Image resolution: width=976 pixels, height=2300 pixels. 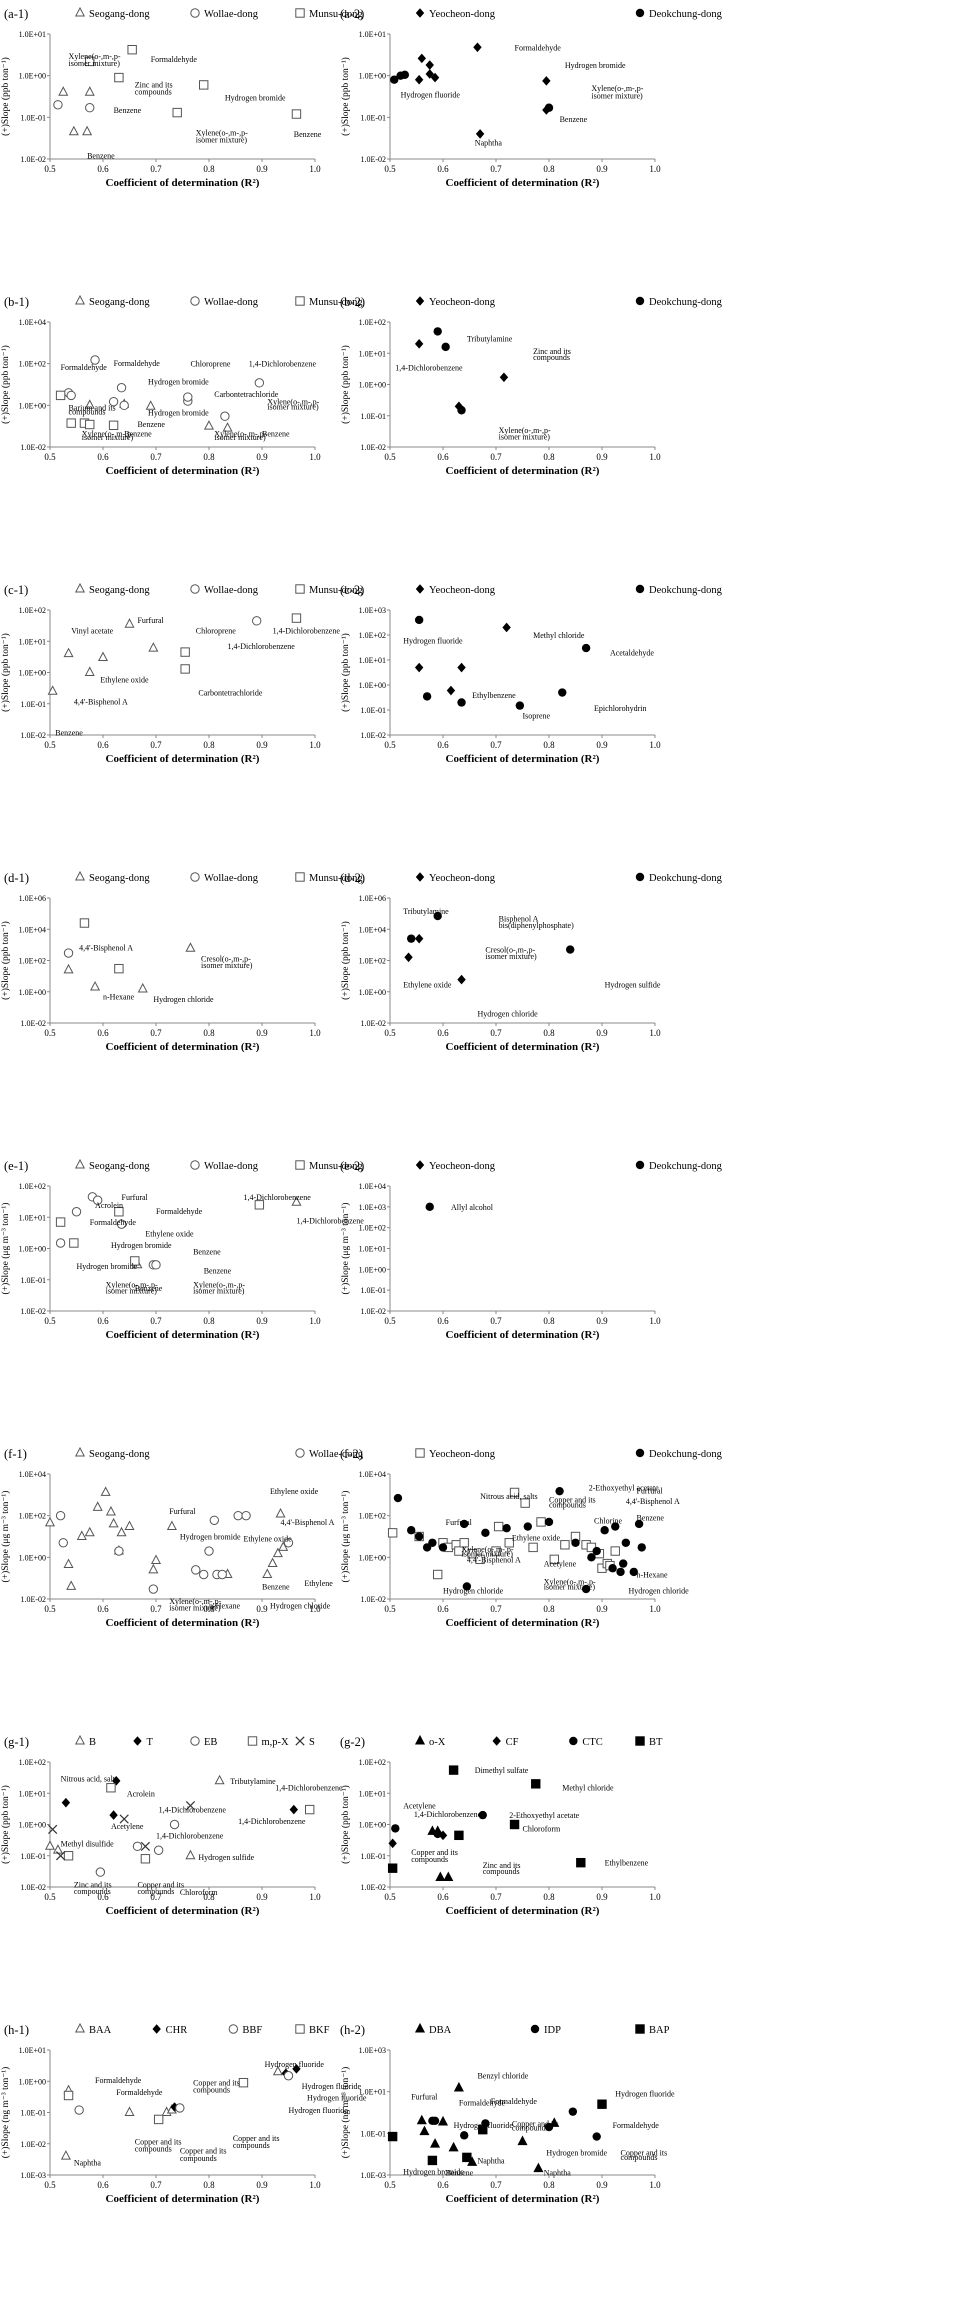 I want to click on point-annotation: Formaldehyde, so click(x=514, y=2101).